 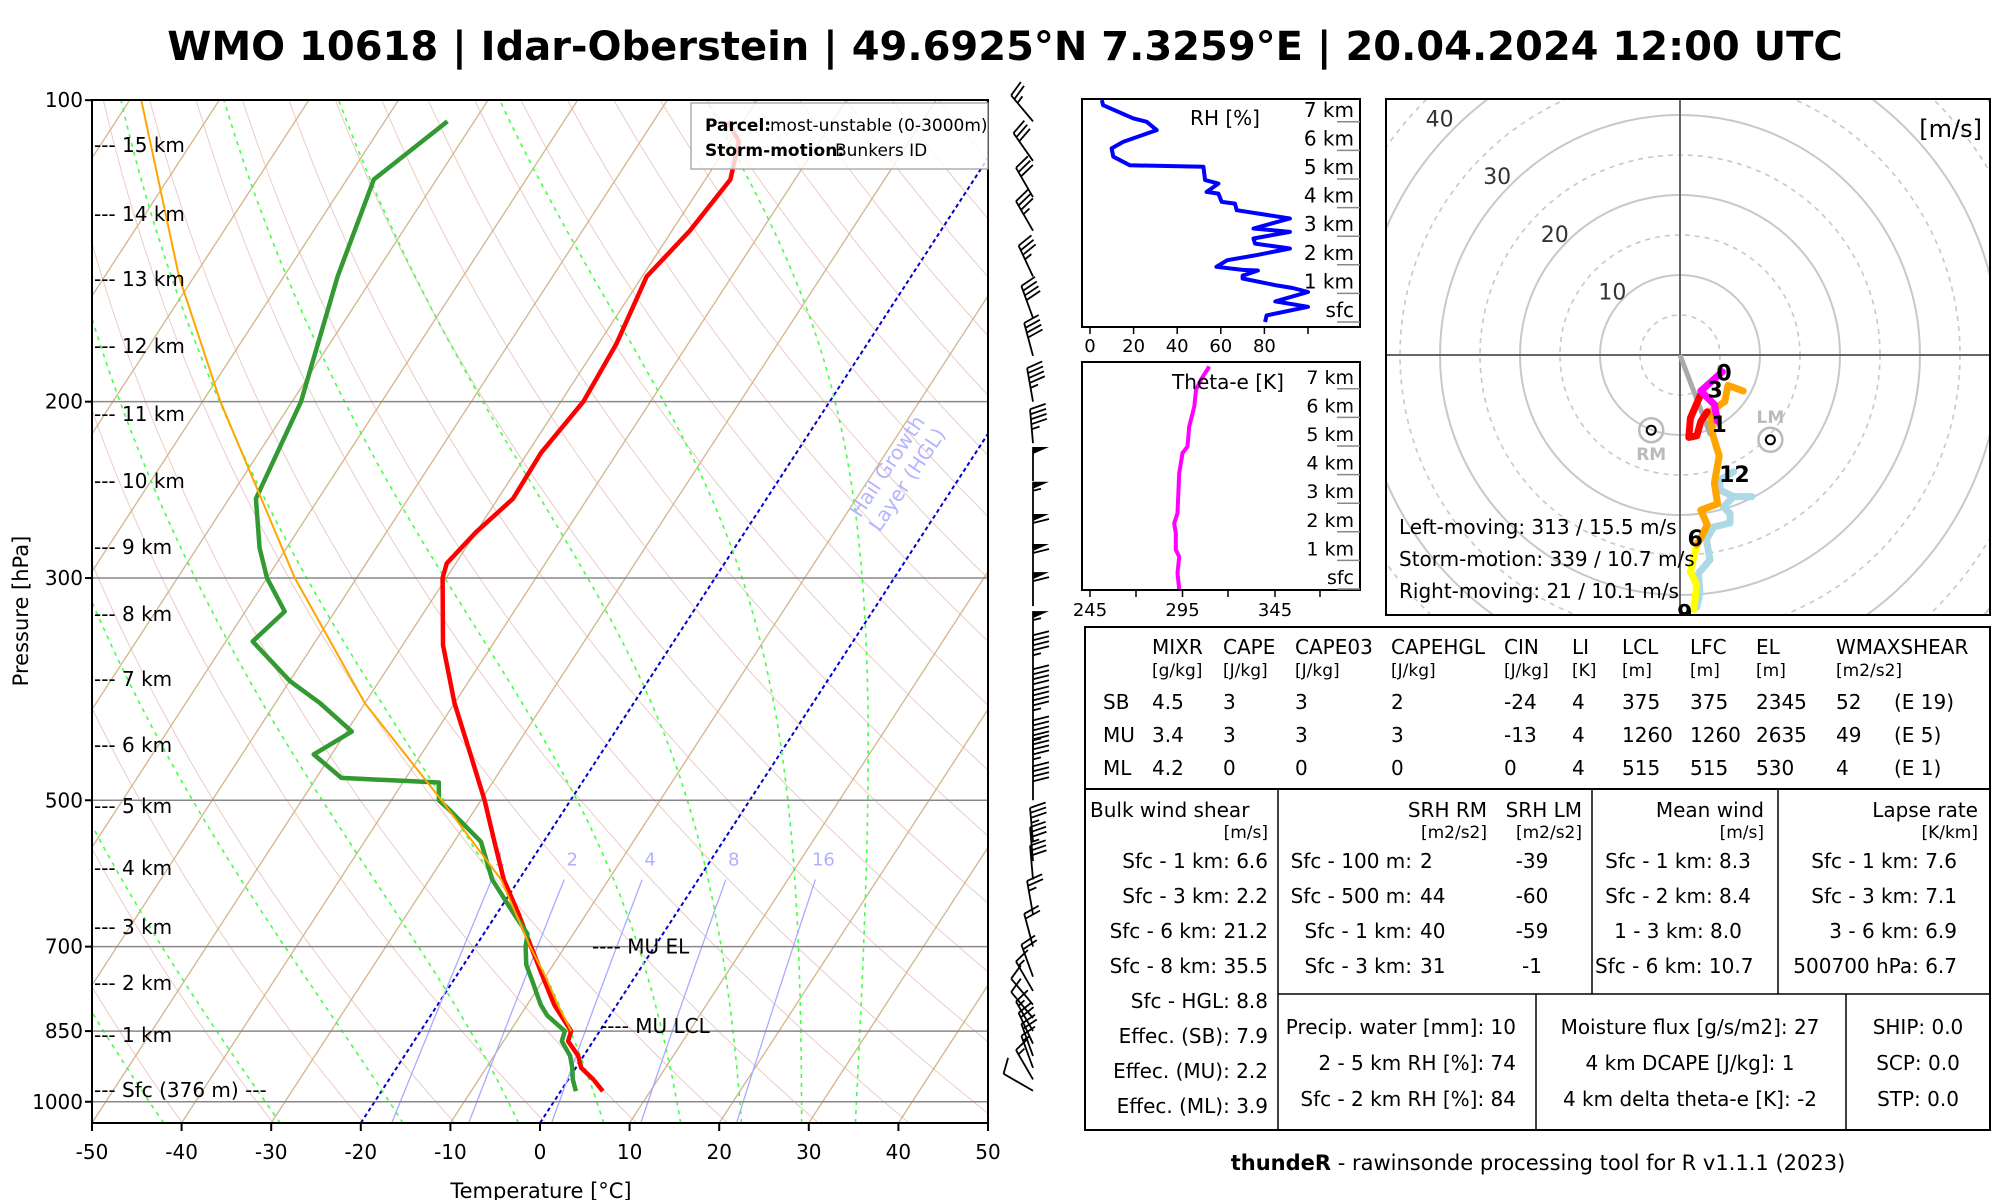 I want to click on cell-value: 515, so click(x=1641, y=768).